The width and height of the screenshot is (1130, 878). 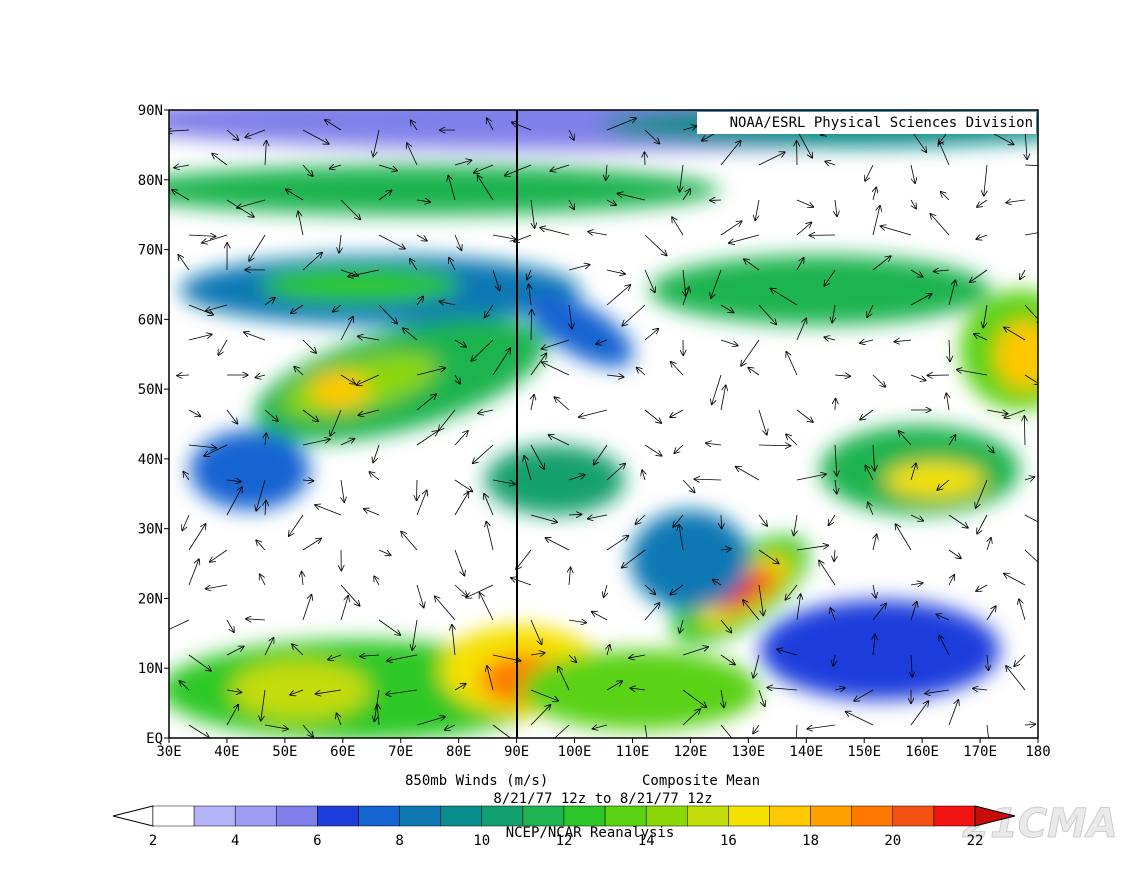 I want to click on lon-label: 90E, so click(x=516, y=752).